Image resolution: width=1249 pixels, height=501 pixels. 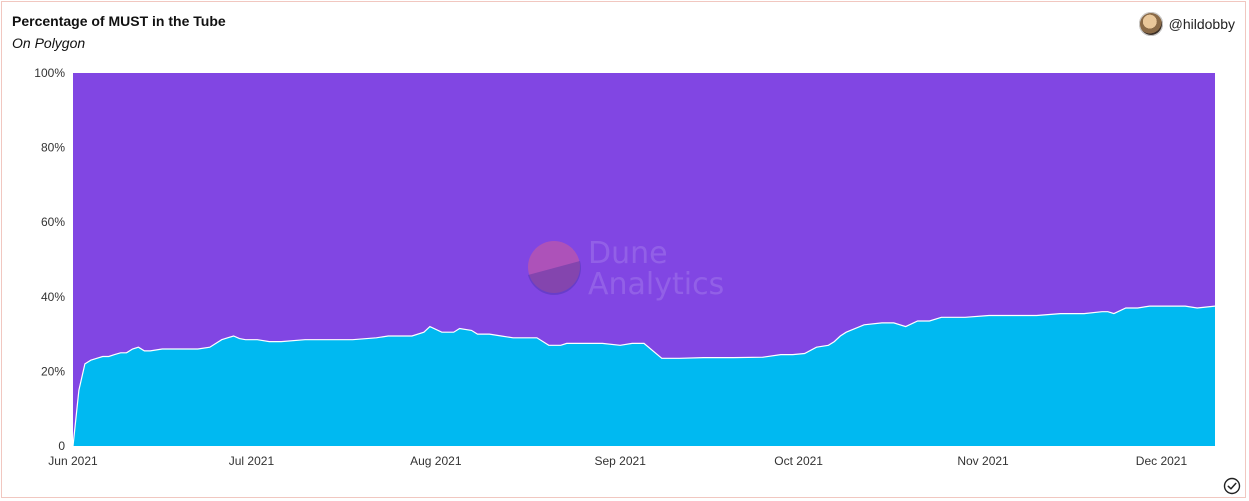 What do you see at coordinates (49, 73) in the screenshot?
I see `y-tick-label: 100%` at bounding box center [49, 73].